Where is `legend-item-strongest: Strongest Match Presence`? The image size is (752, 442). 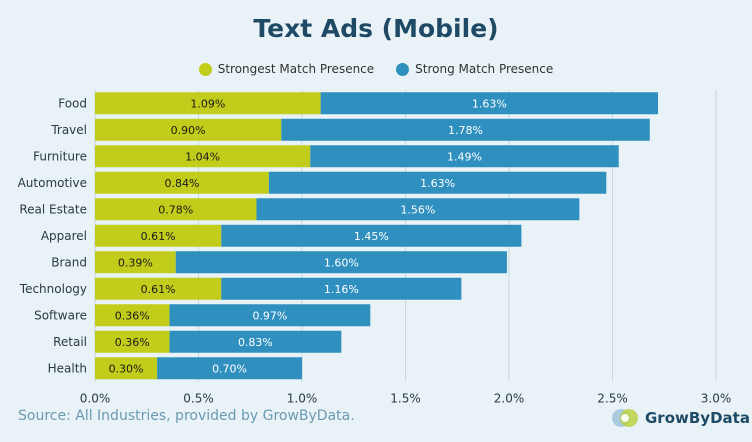 legend-item-strongest: Strongest Match Presence is located at coordinates (286, 69).